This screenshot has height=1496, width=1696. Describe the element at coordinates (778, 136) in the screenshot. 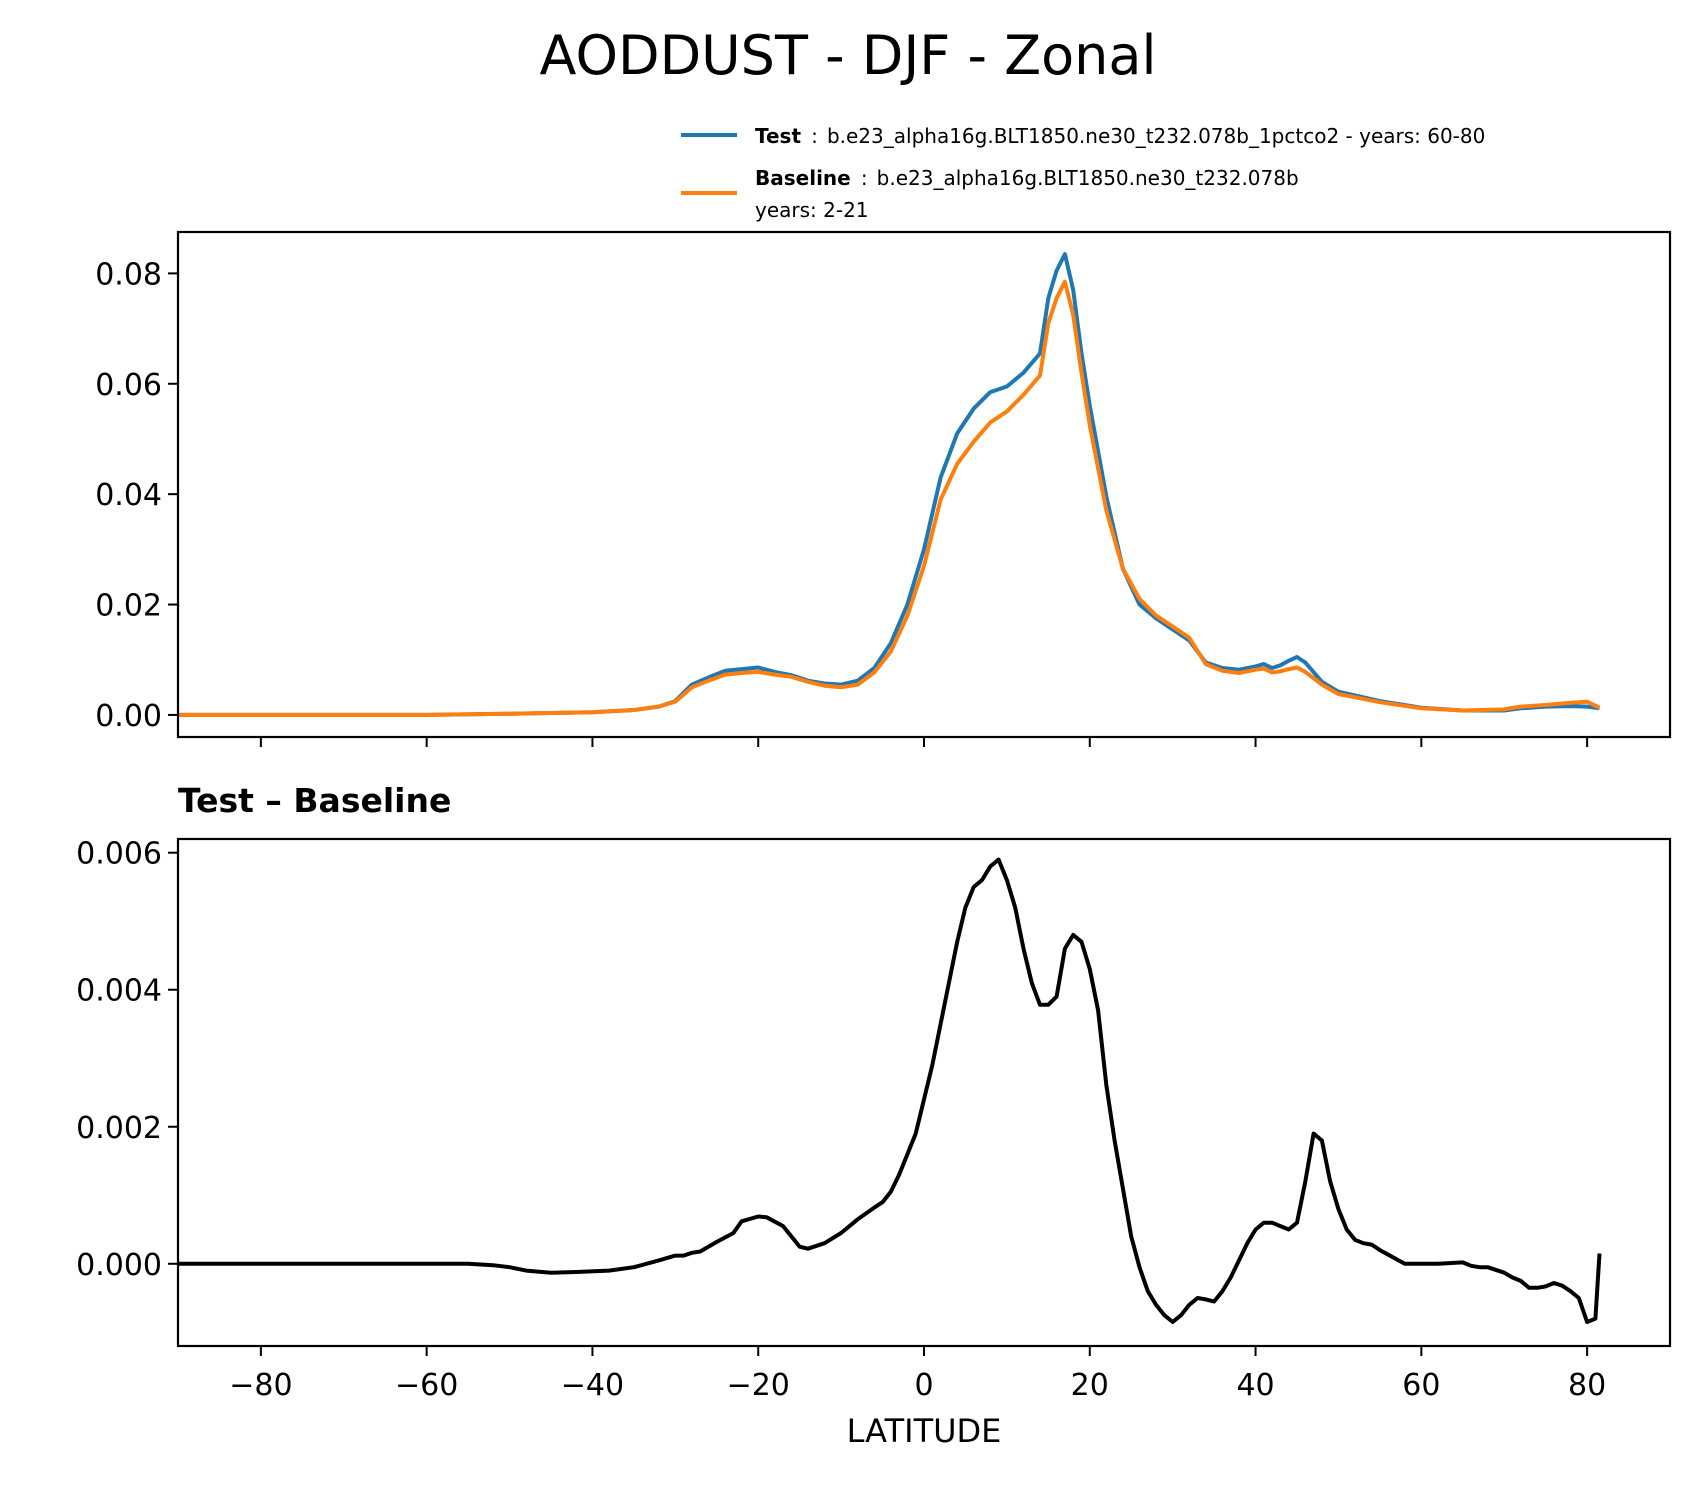

I see `legend-test-name: Test` at that location.